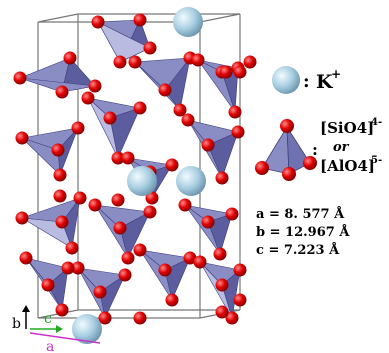  Describe the element at coordinates (336, 74) in the screenshot. I see `legend-potassium-charge: +` at that location.